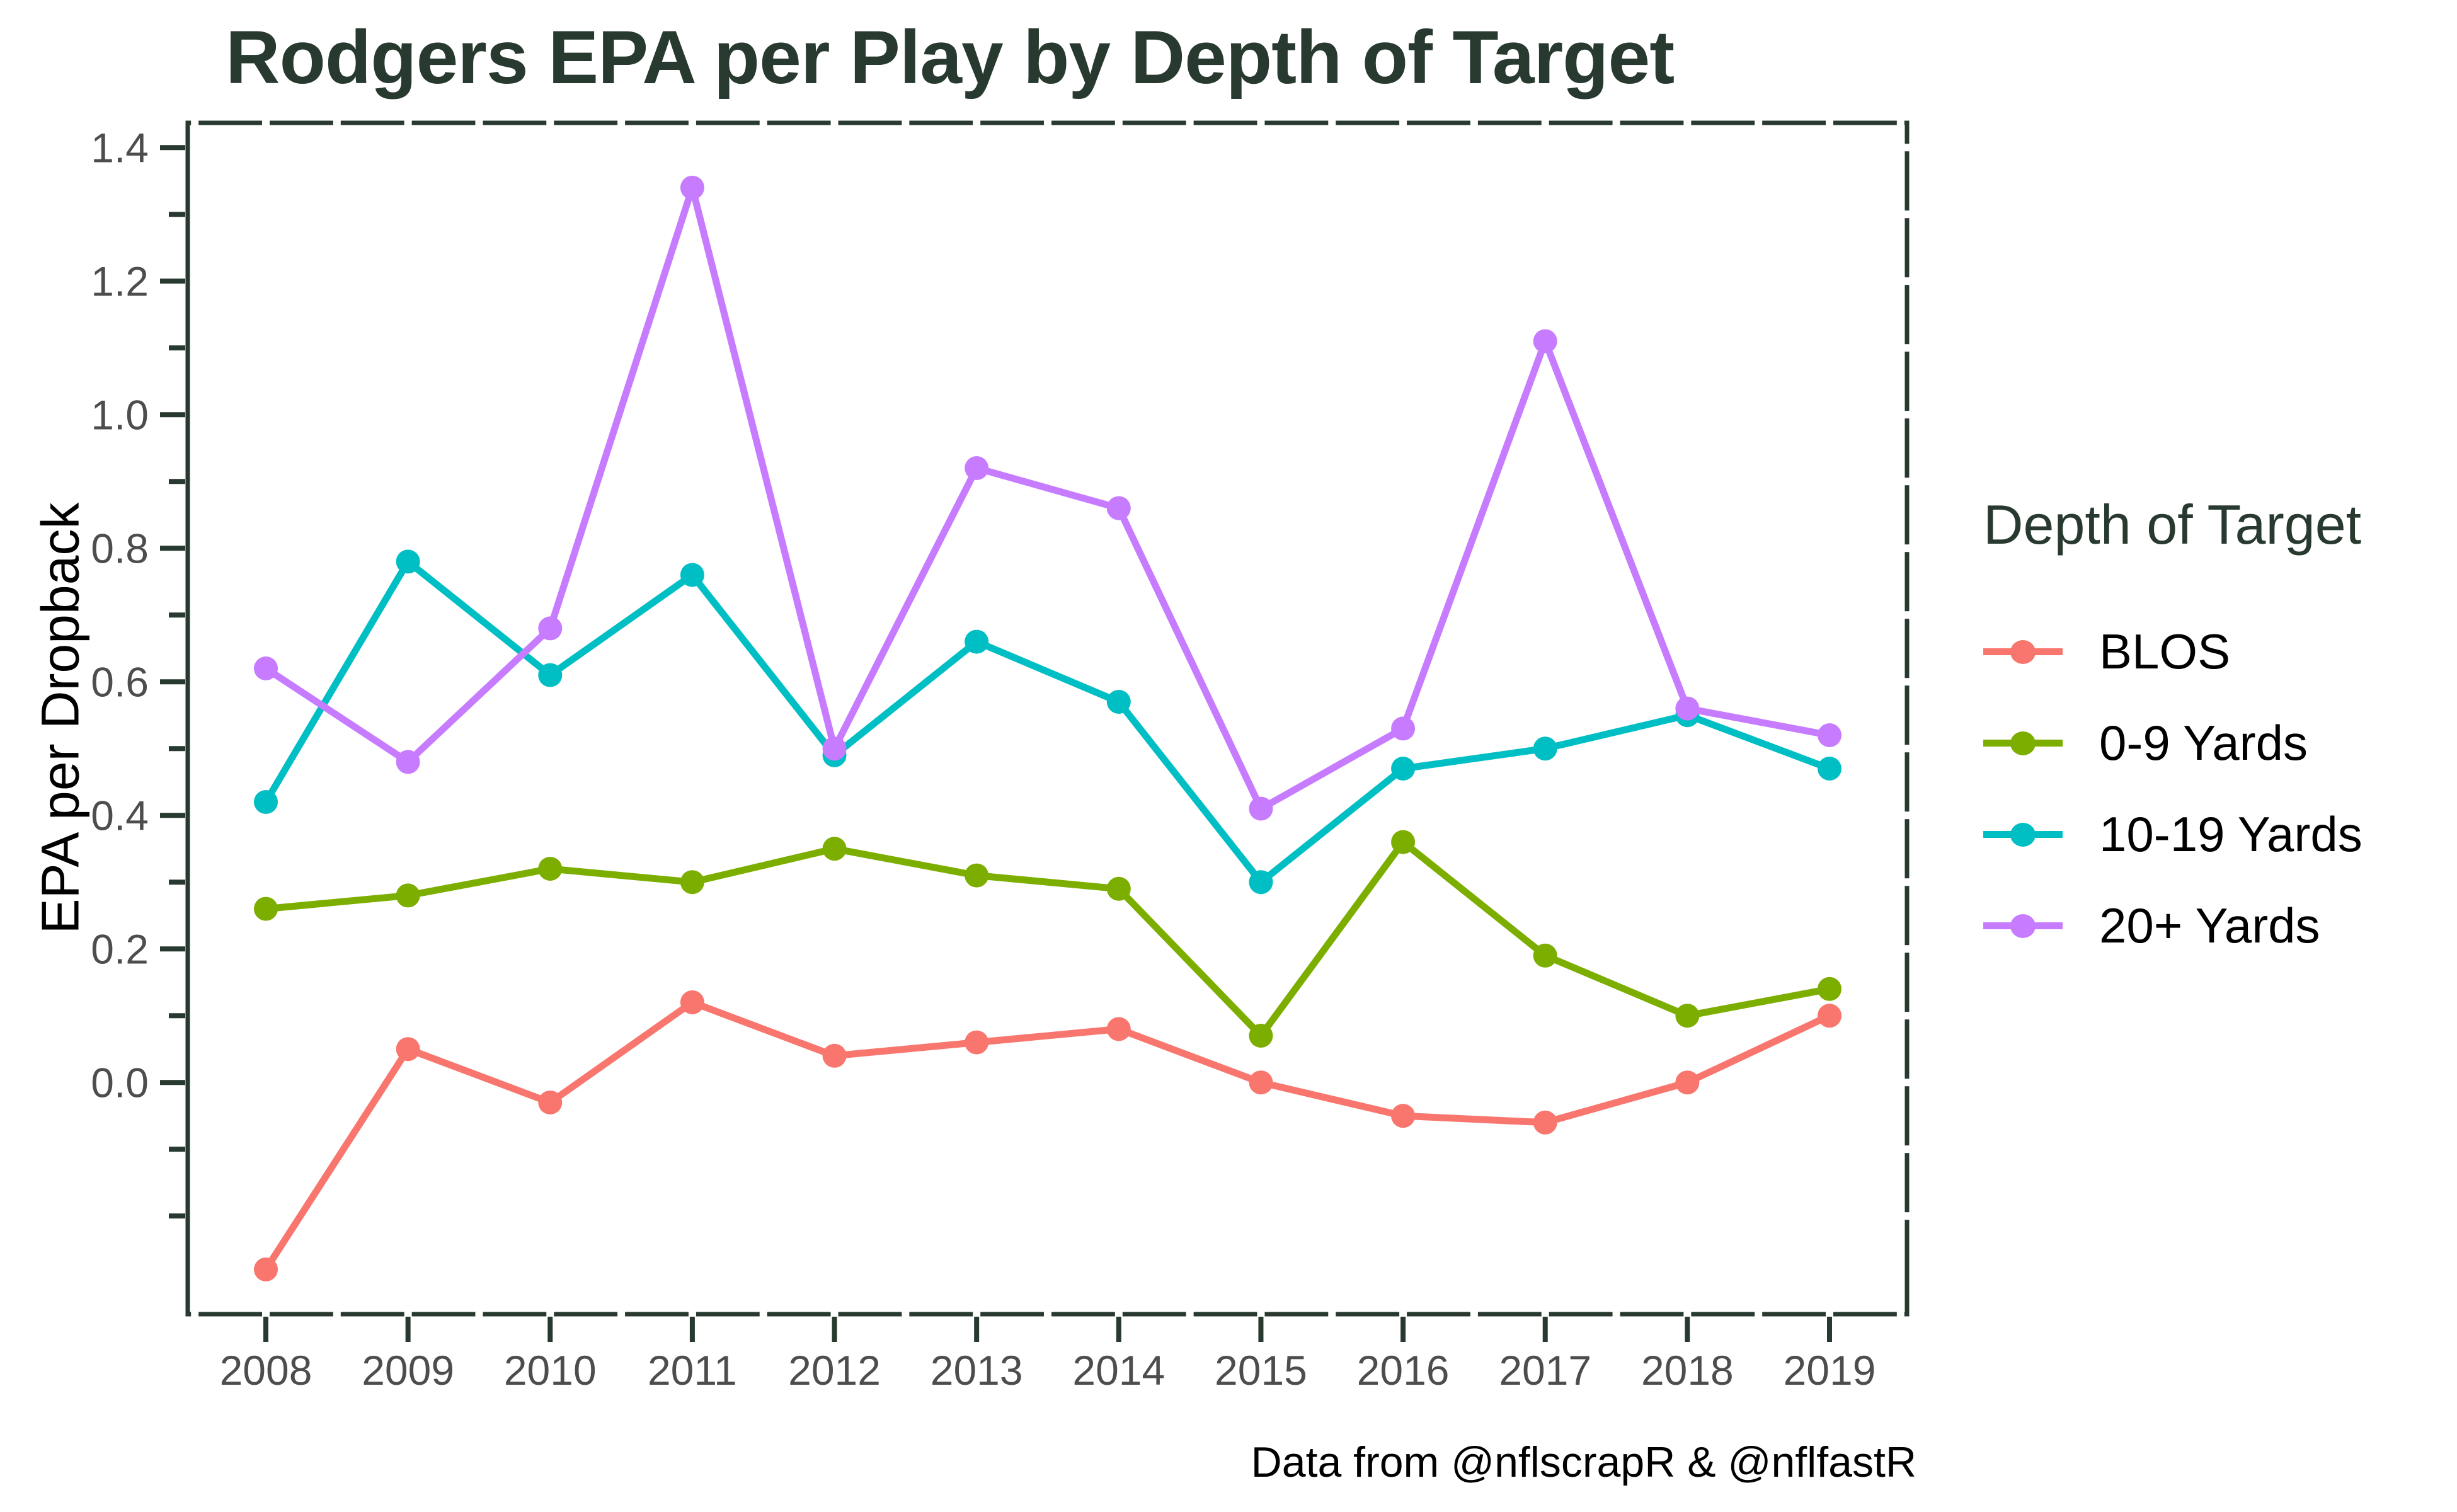  I want to click on legend-item-0-9-yards: 0-9 Yards, so click(2220, 743).